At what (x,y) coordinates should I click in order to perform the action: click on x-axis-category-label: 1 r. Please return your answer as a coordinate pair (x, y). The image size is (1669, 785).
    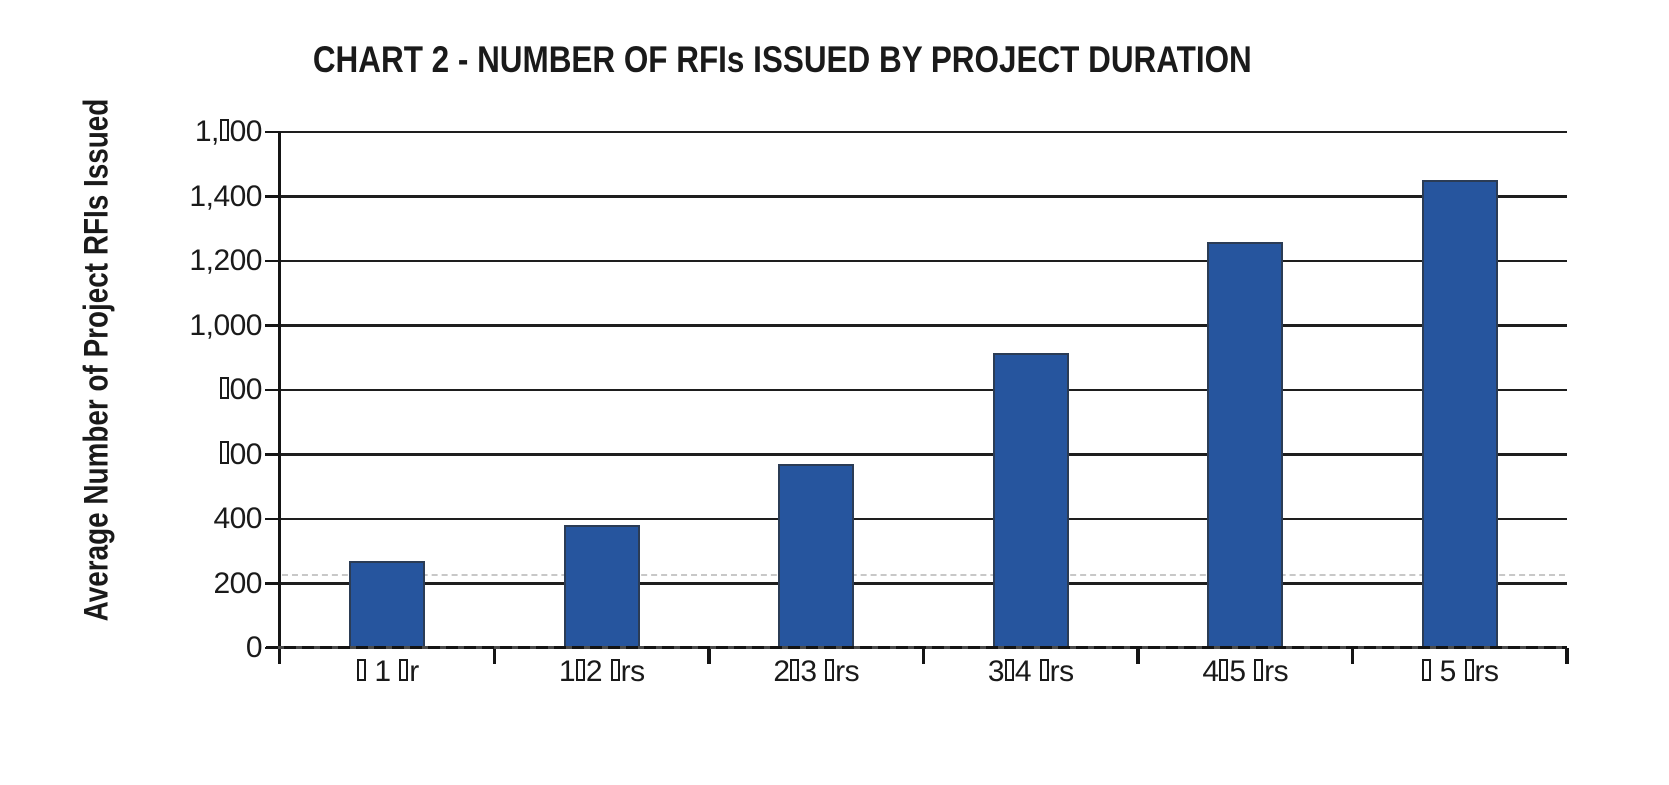
    Looking at the image, I should click on (387, 673).